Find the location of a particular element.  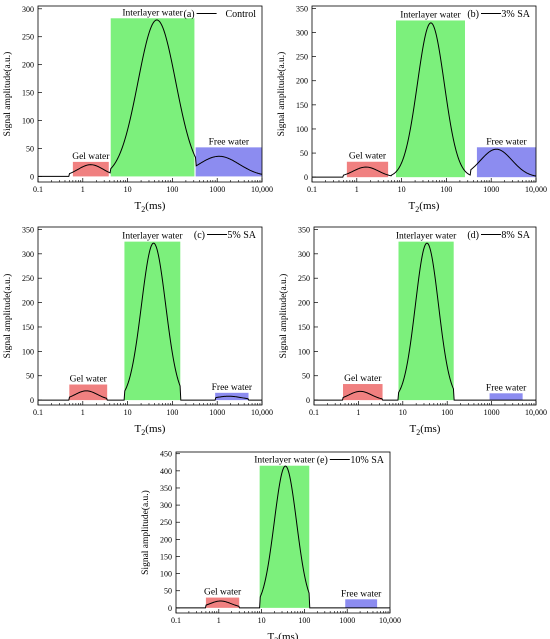

legend-label: 5% SA is located at coordinates (241, 235).